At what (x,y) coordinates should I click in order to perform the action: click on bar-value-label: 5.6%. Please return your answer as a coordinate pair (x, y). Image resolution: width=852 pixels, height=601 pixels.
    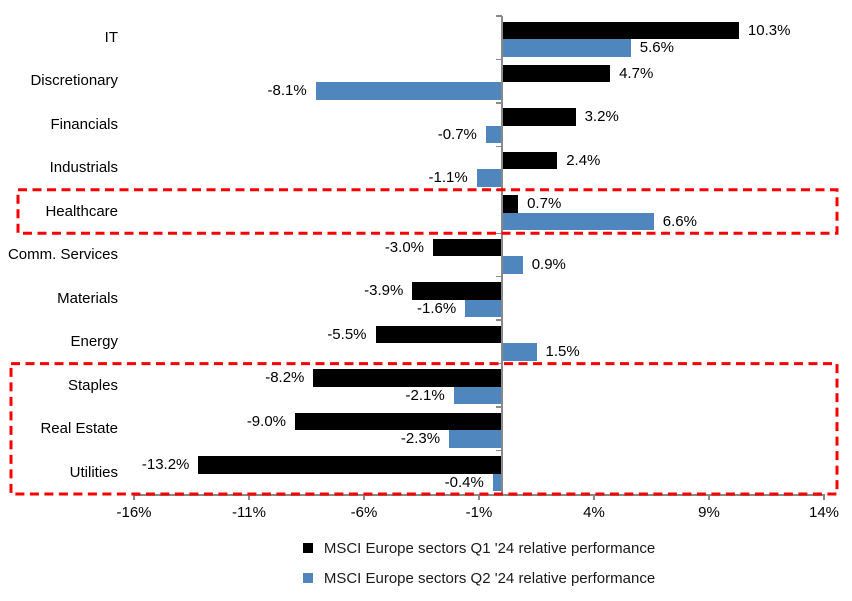
    Looking at the image, I should click on (656, 47).